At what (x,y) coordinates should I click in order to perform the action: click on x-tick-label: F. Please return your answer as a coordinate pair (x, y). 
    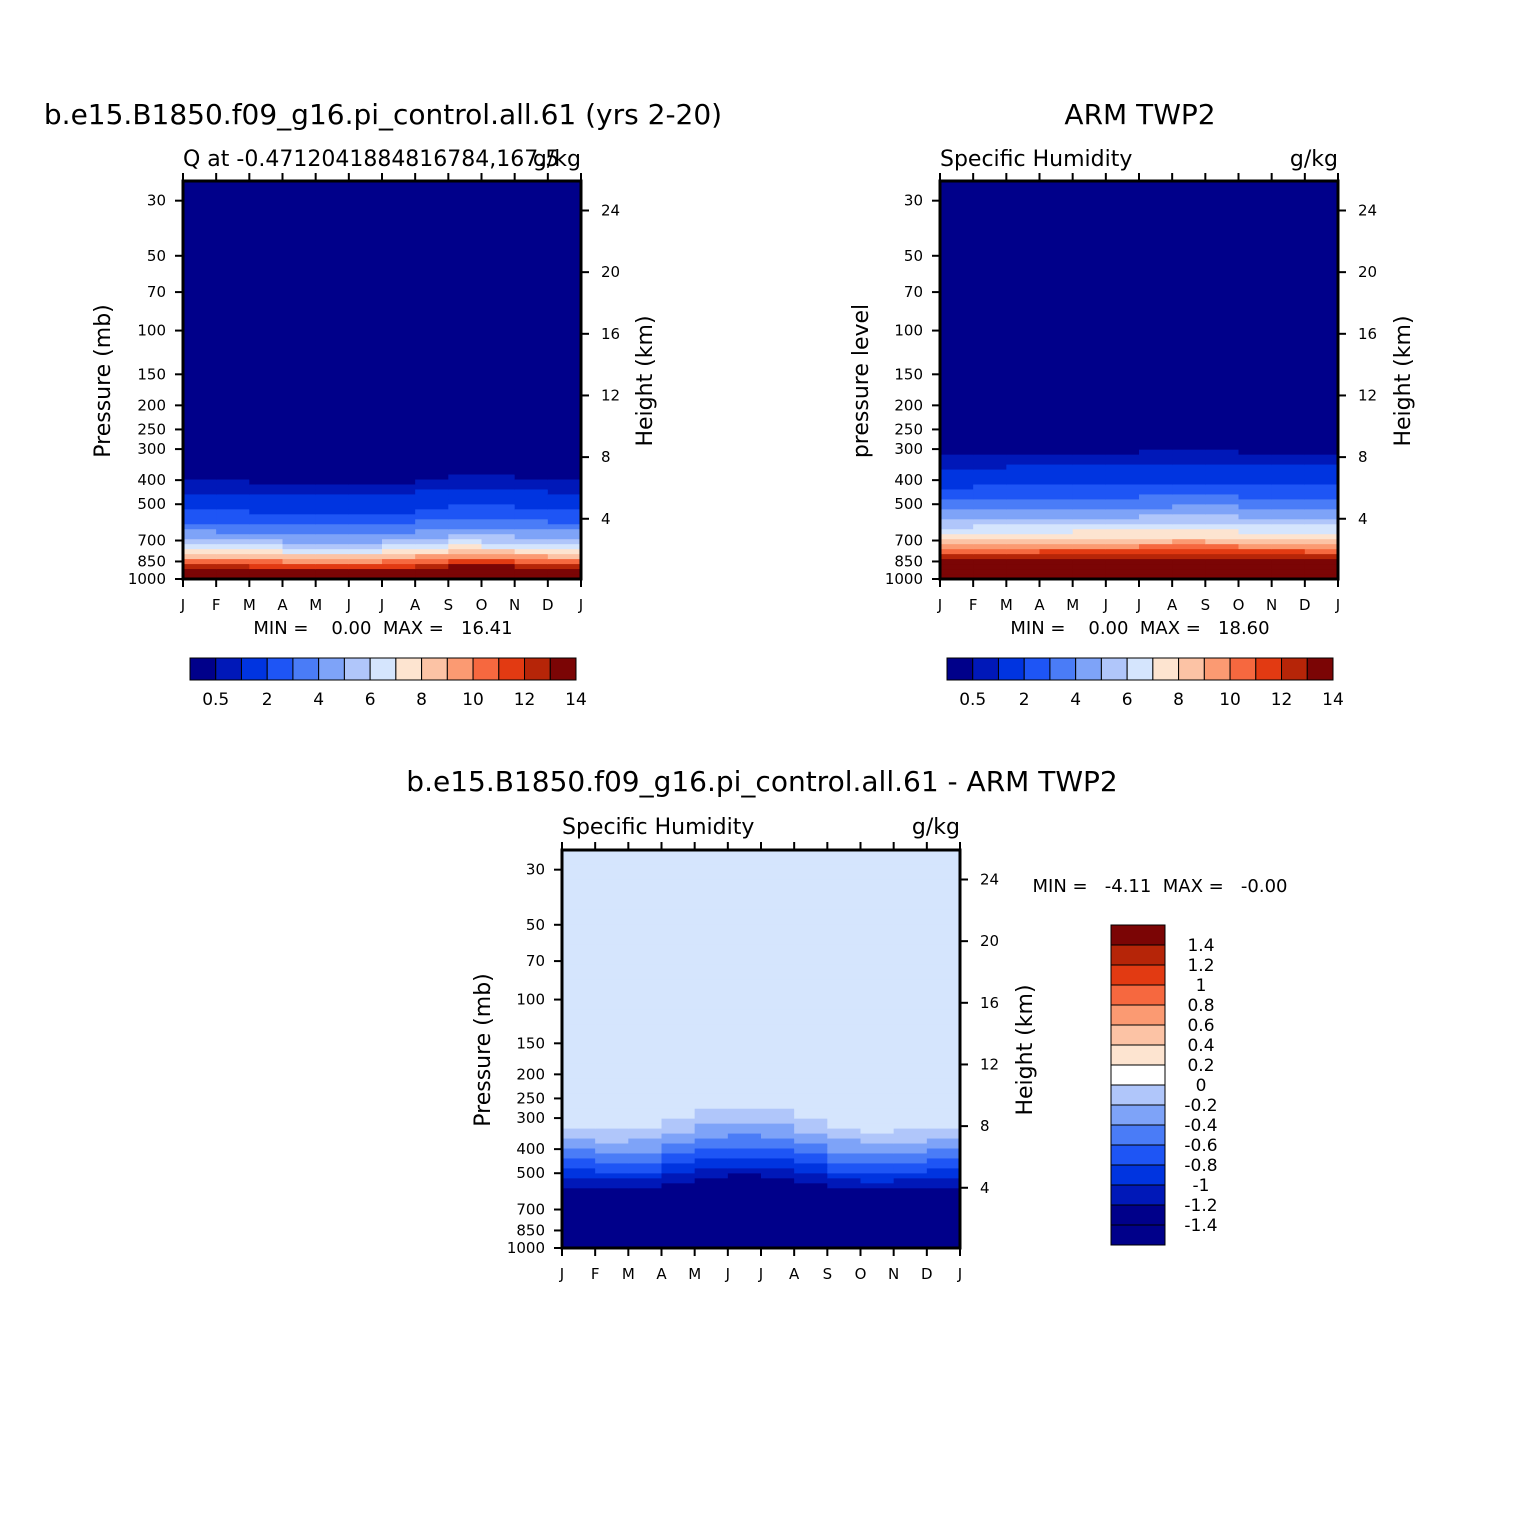
    Looking at the image, I should click on (595, 1274).